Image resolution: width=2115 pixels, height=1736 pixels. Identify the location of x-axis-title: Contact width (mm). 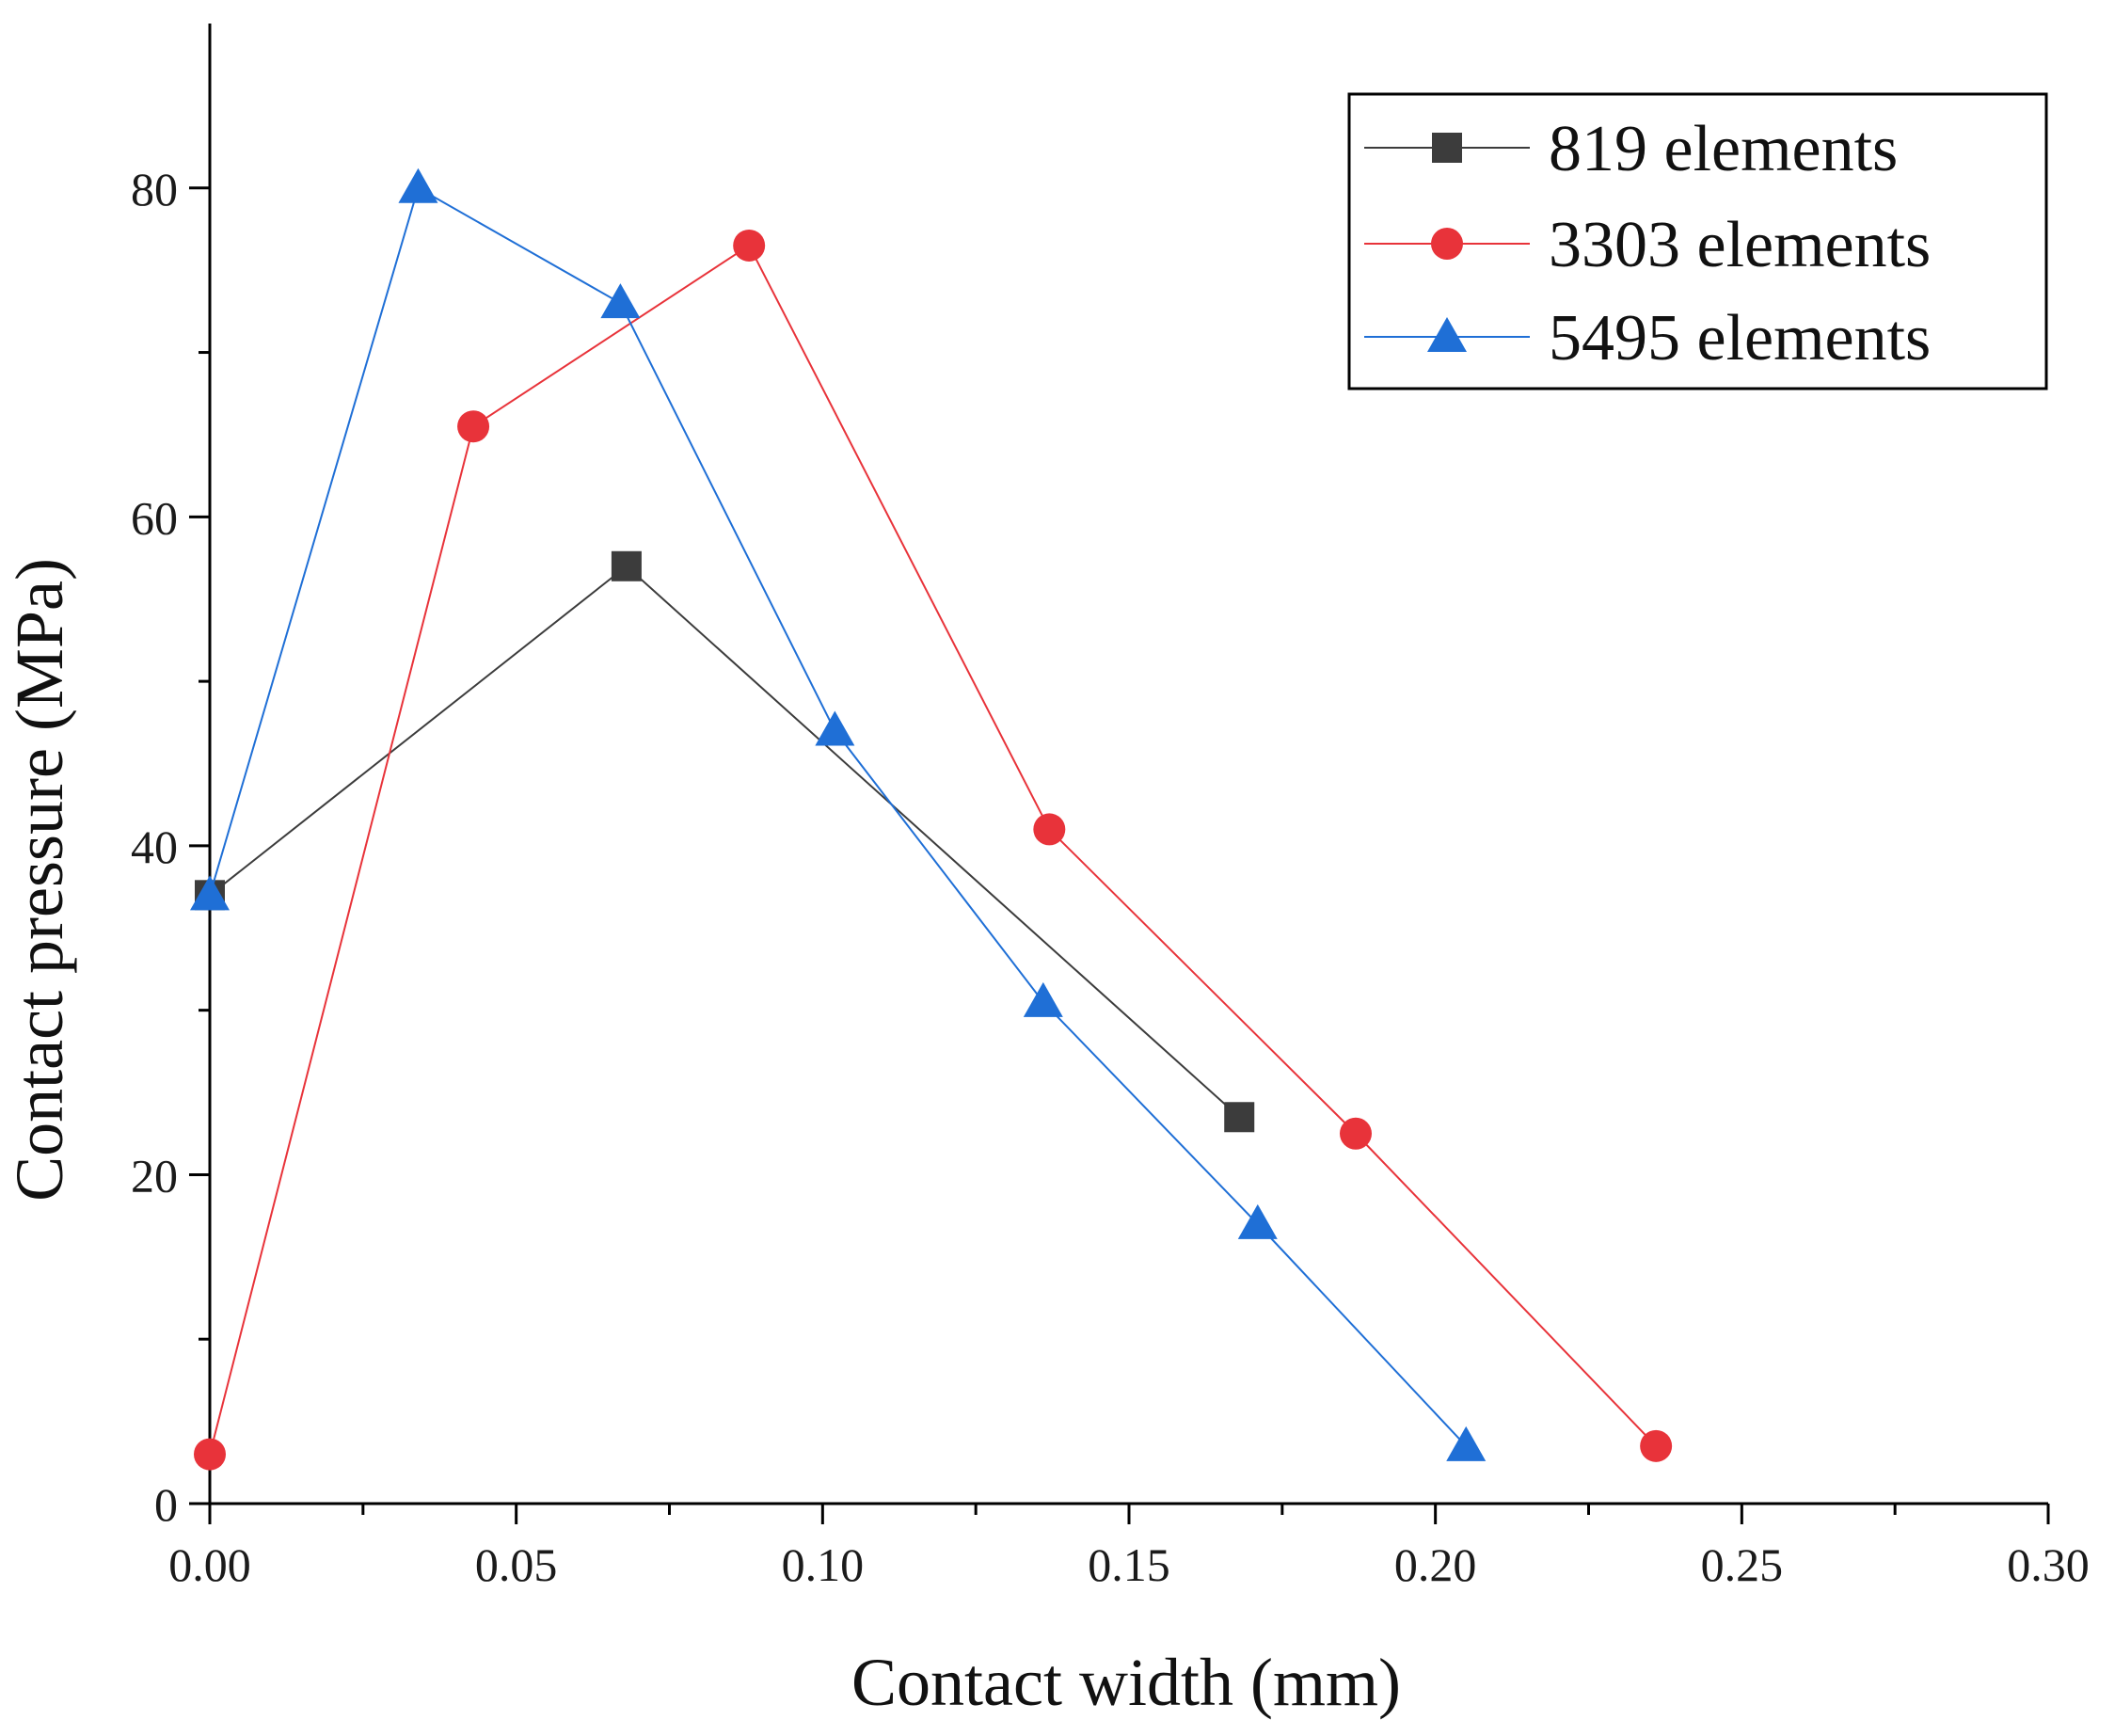
(1126, 1682).